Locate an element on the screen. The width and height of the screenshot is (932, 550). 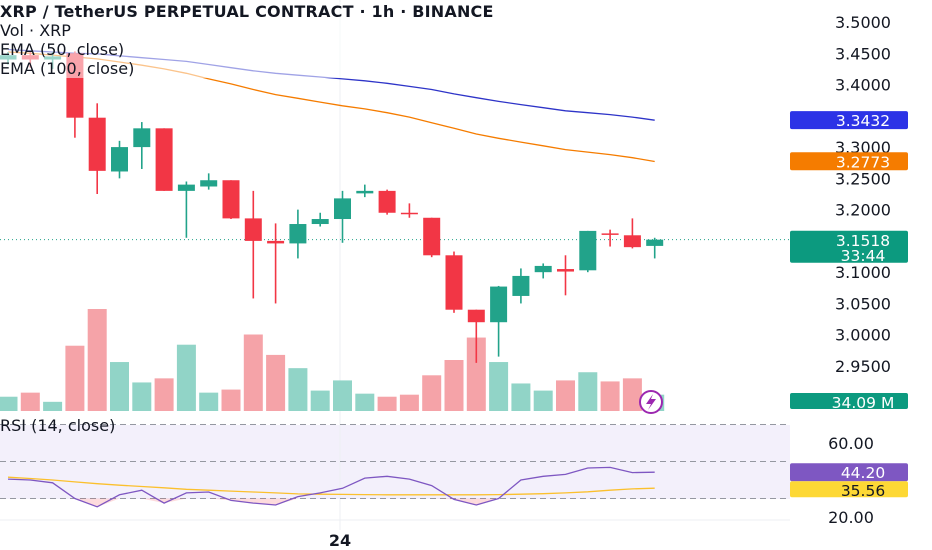
price-tick-label: 3.2500 is located at coordinates (863, 178).